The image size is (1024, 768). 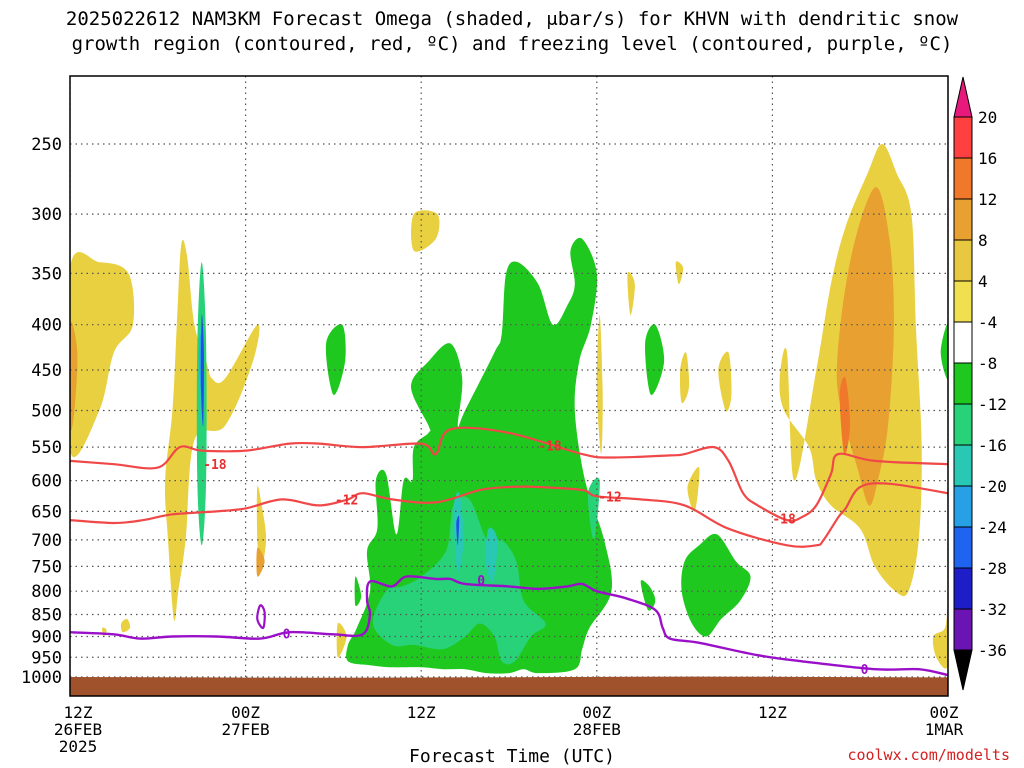 I want to click on site-credit: coolwx.com/modelts, so click(x=928, y=755).